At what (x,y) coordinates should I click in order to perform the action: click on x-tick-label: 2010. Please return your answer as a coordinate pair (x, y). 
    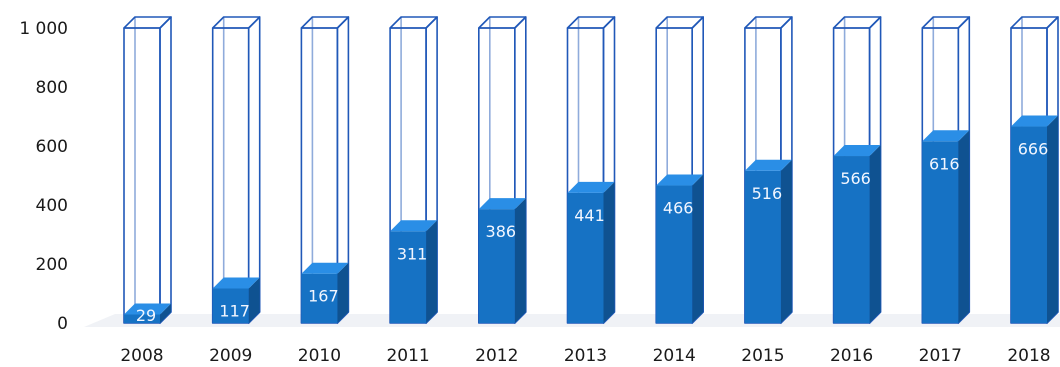
    Looking at the image, I should click on (319, 356).